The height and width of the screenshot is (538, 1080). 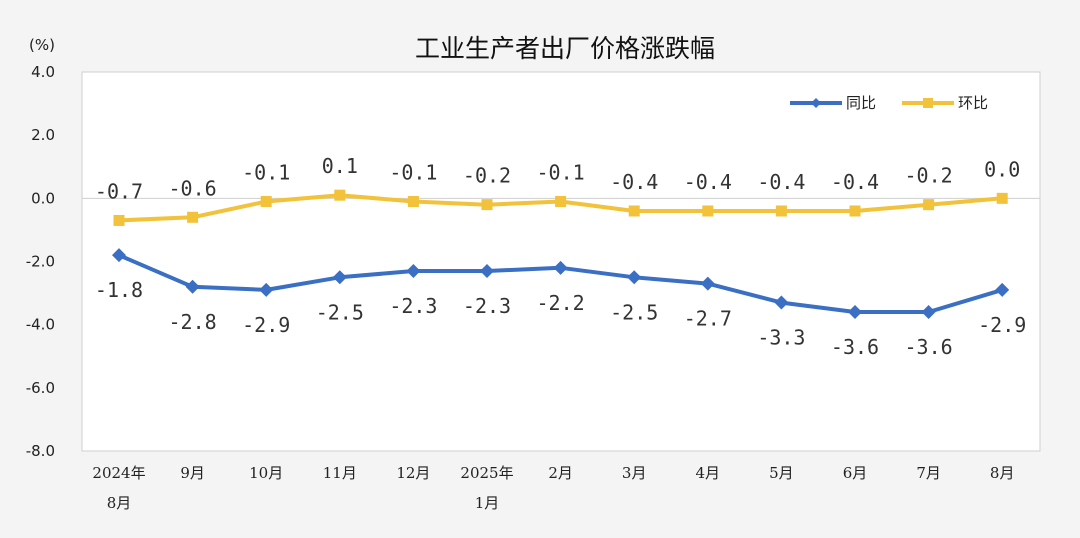 What do you see at coordinates (193, 188) in the screenshot?
I see `data-label: -0.6` at bounding box center [193, 188].